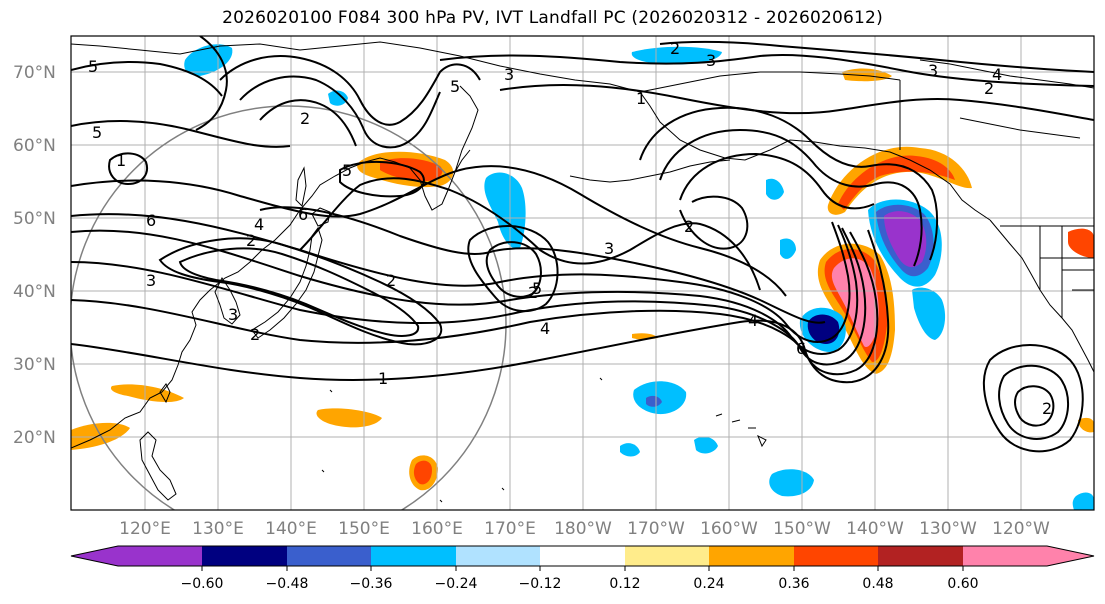  Describe the element at coordinates (202, 584) in the screenshot. I see `colorbar-tick-label: −0.60` at that location.